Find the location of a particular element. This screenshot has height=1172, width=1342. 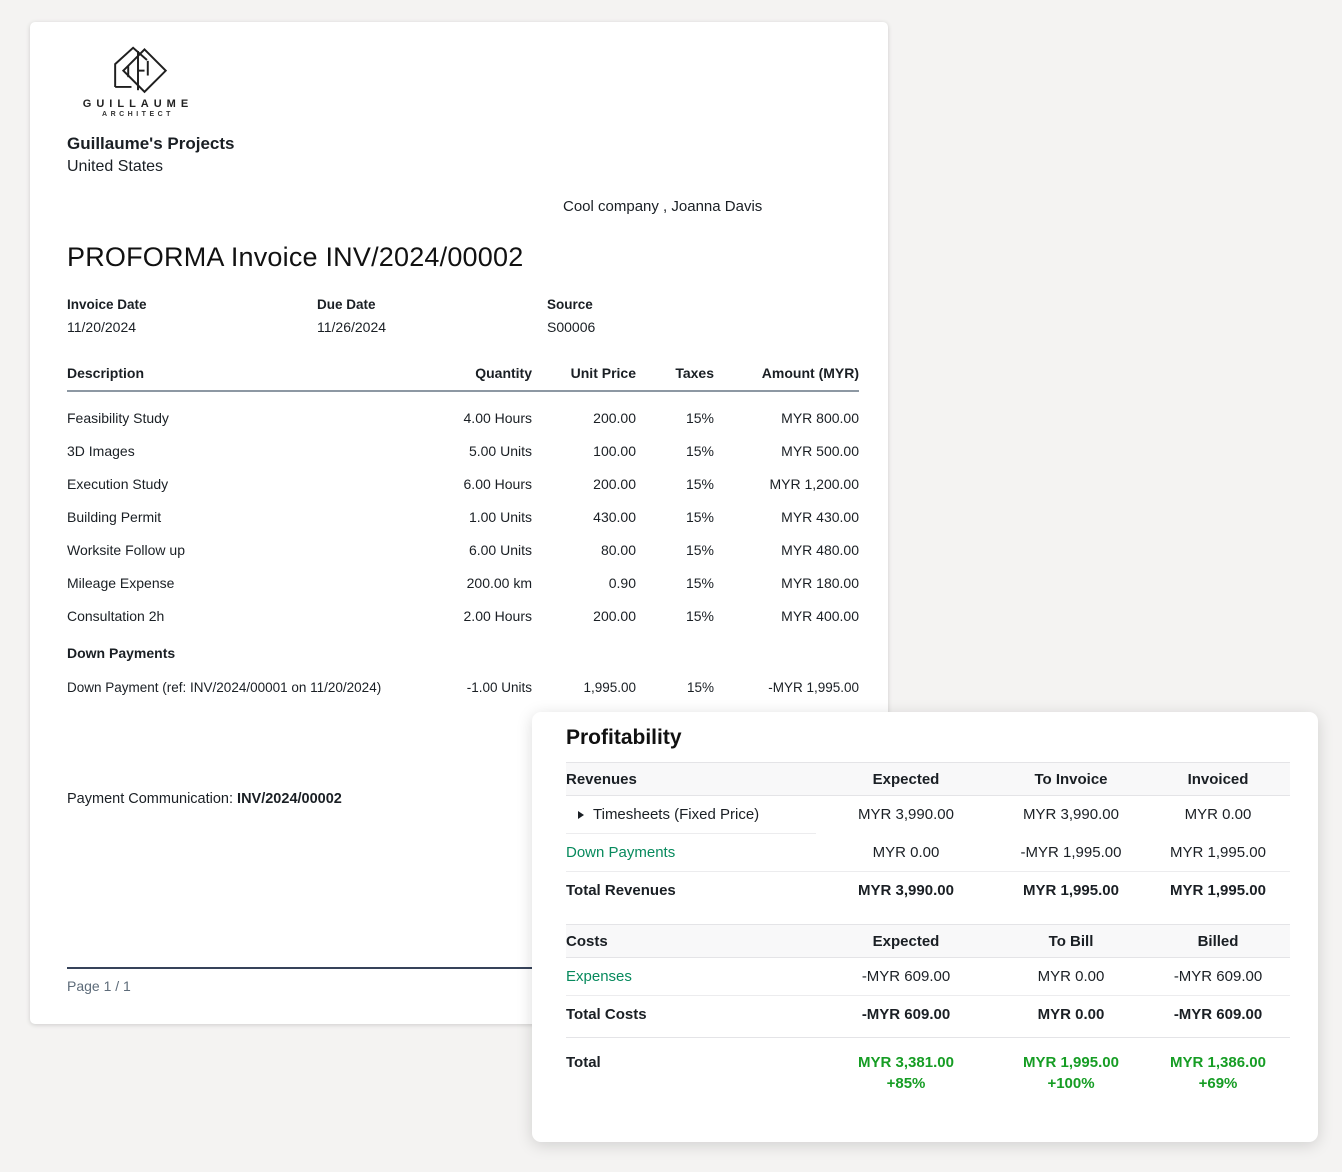

meta-invoice-date-value: 11/20/2024 is located at coordinates (102, 327).